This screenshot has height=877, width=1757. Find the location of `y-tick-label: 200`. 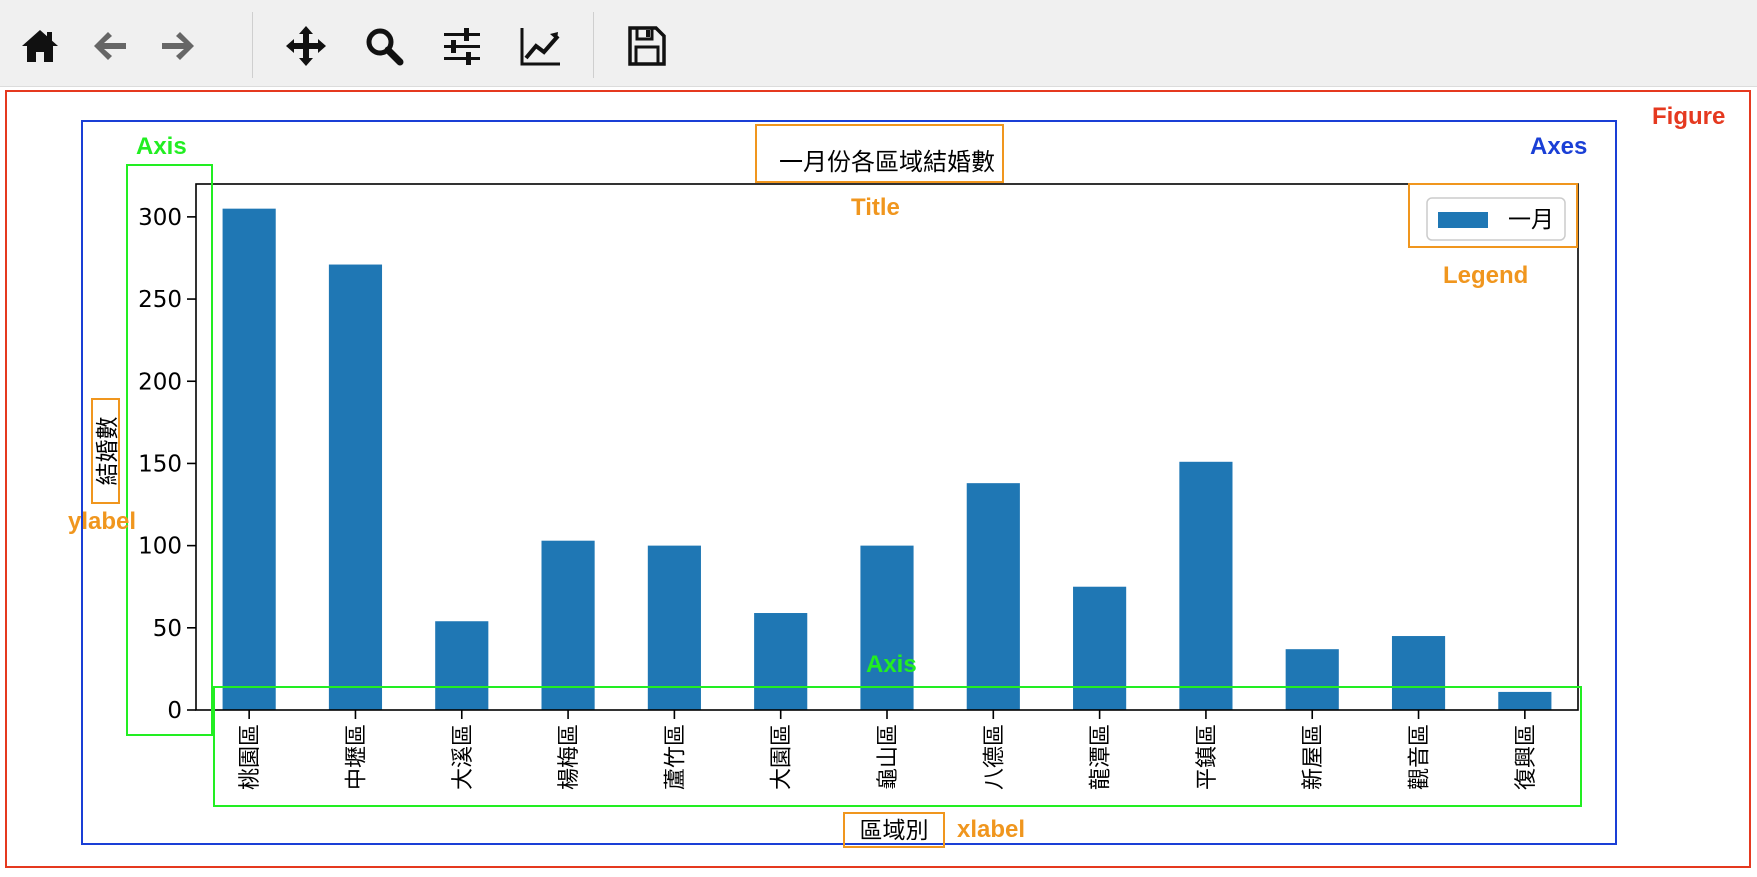

y-tick-label: 200 is located at coordinates (160, 382).